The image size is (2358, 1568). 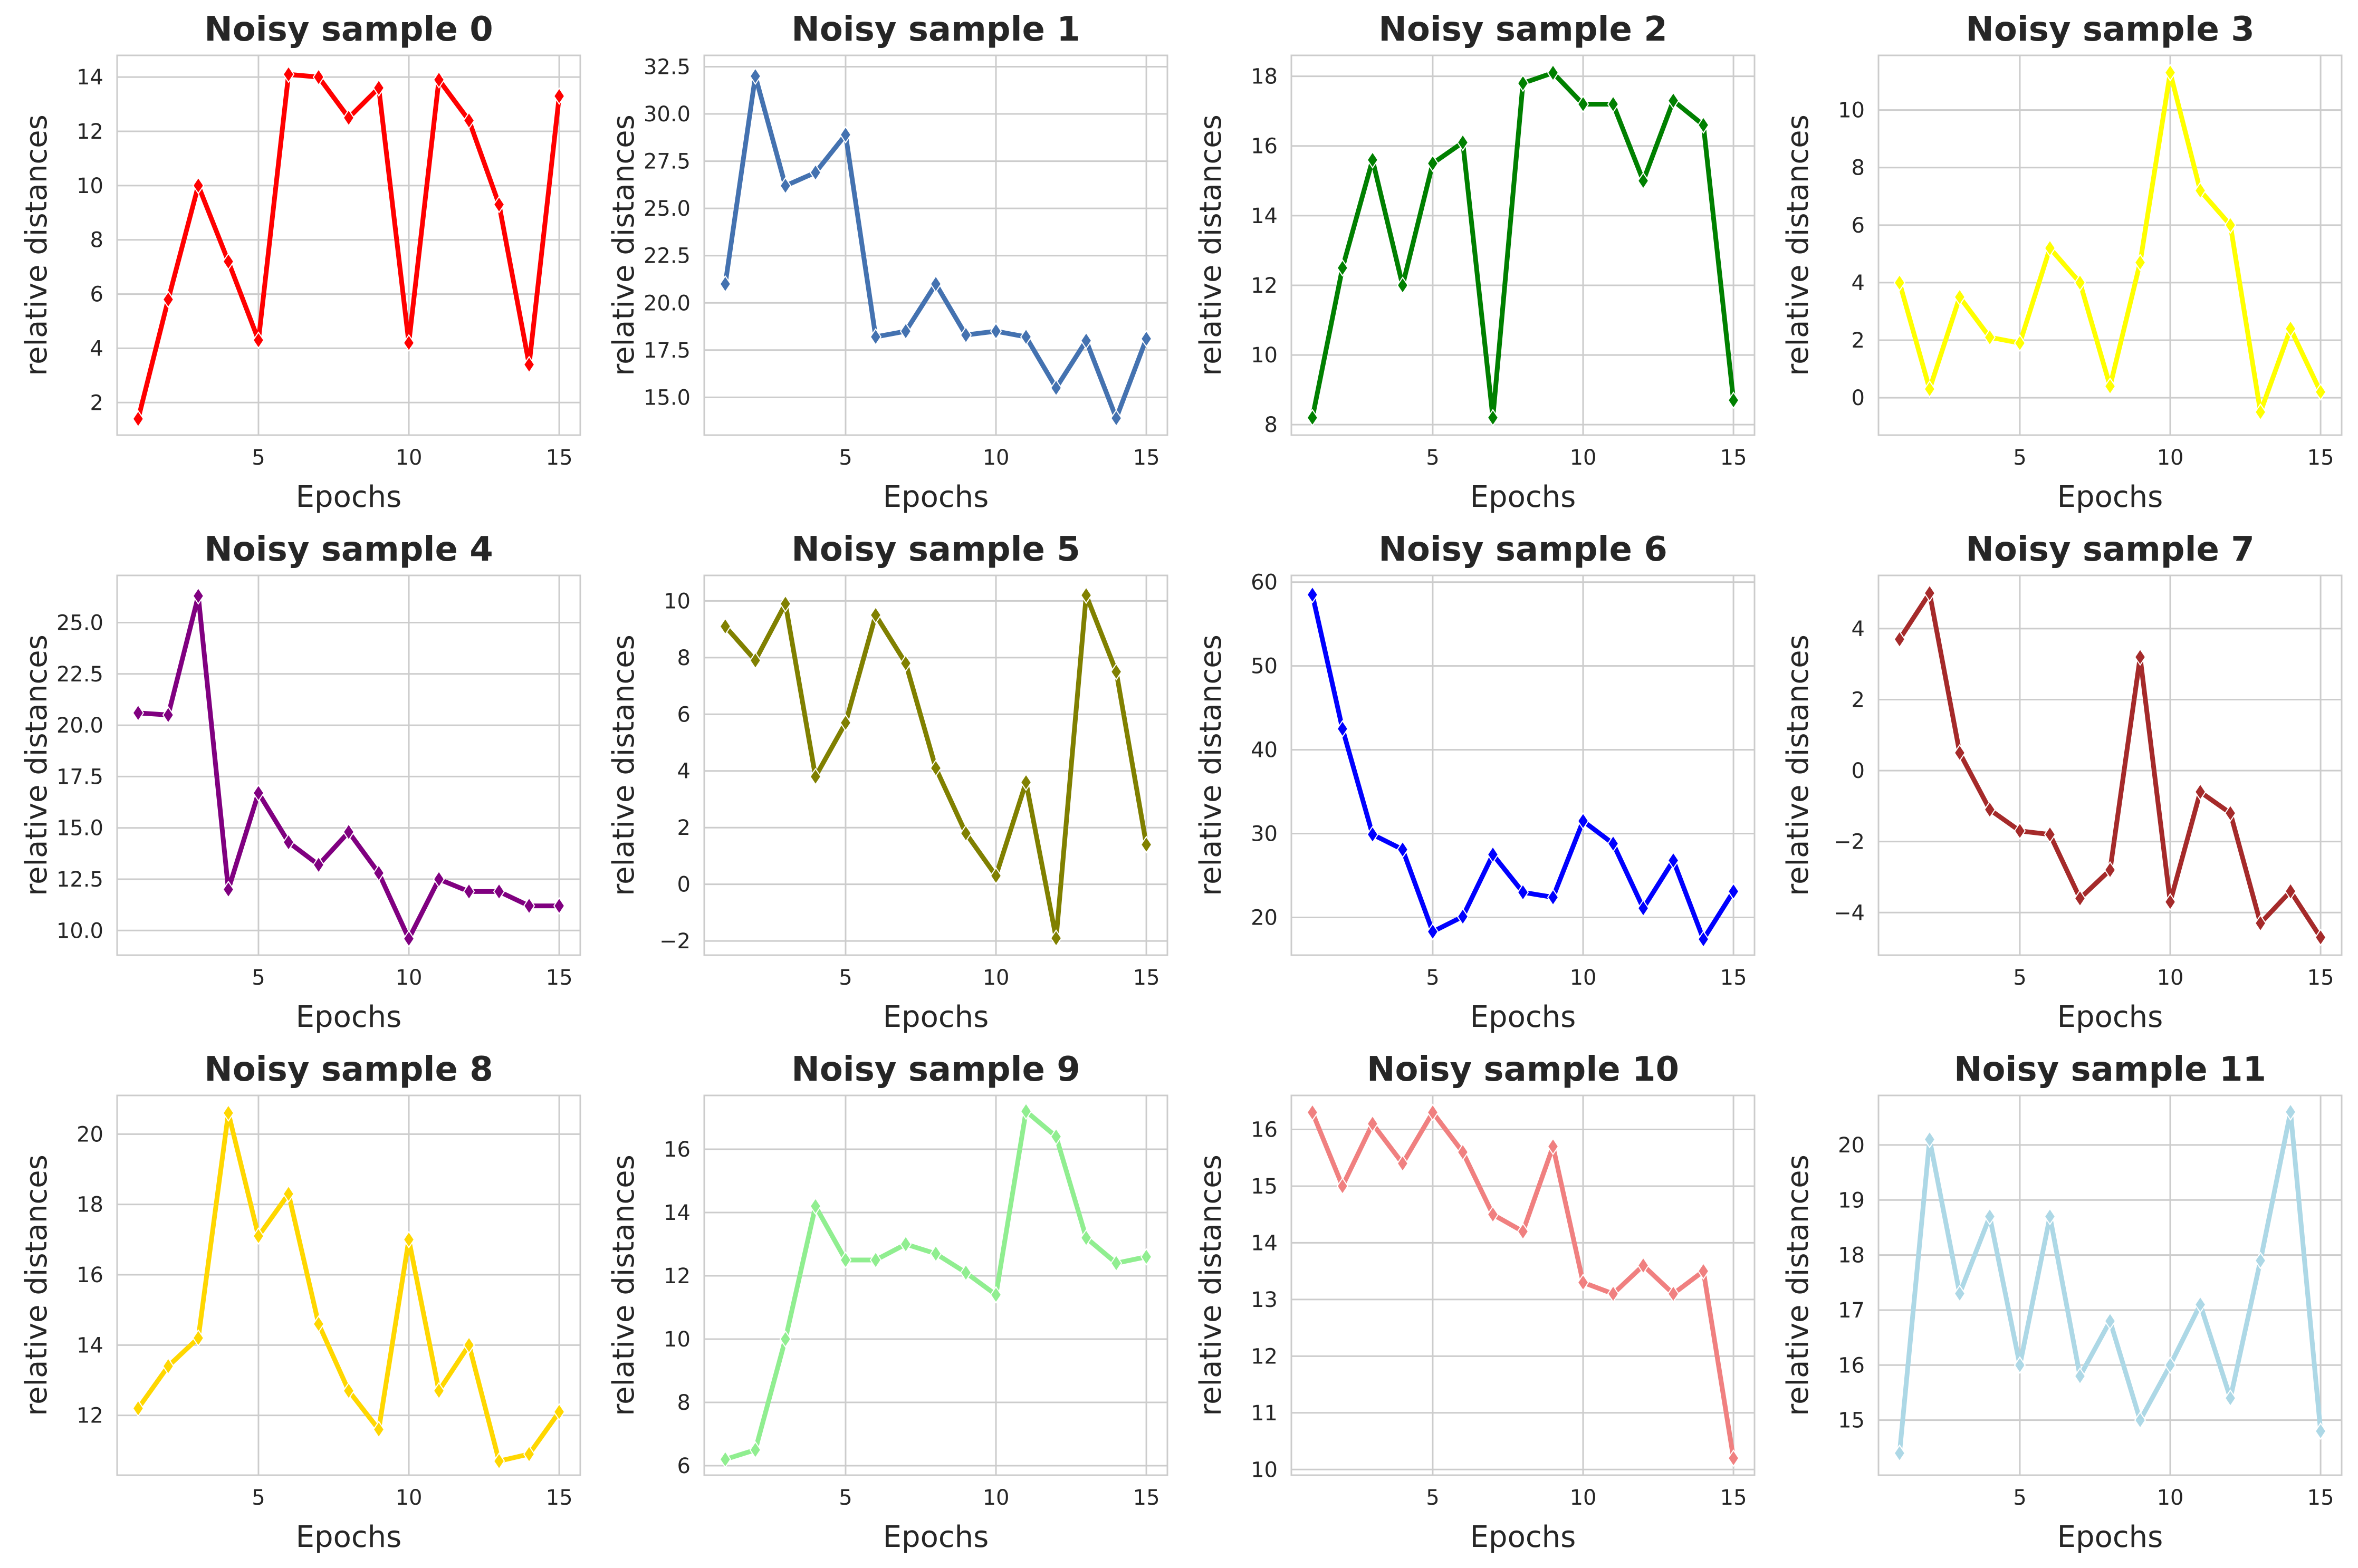 I want to click on y-tick-label: 0, so click(x=1858, y=771).